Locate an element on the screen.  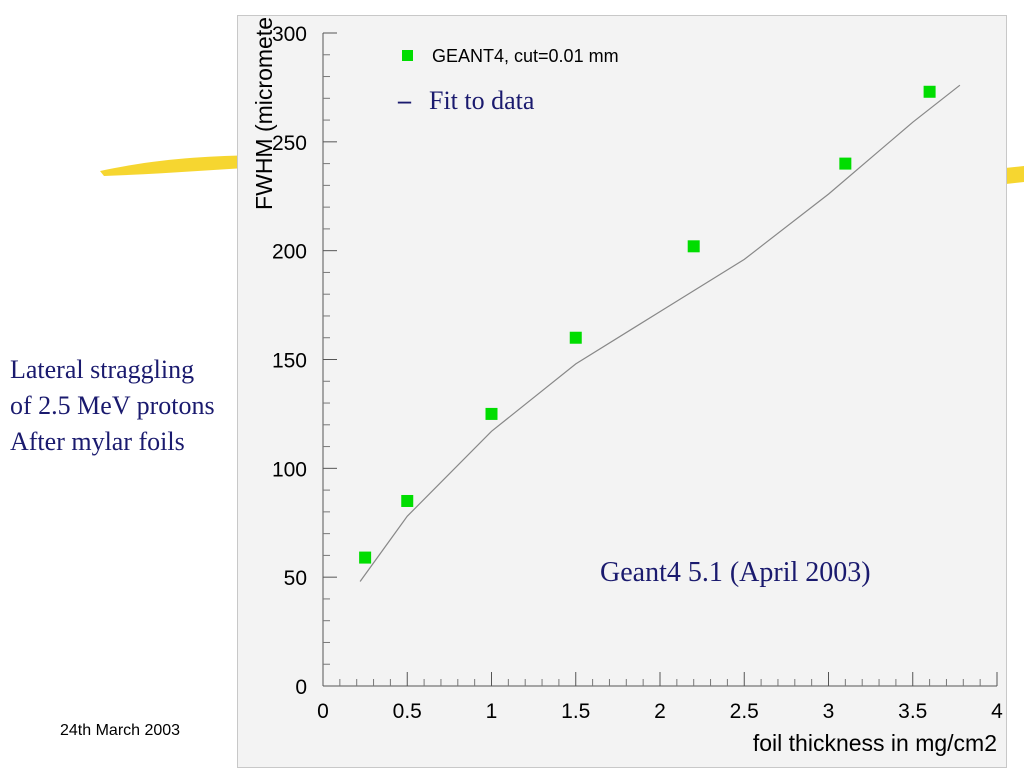
x-tick-label: 2 is located at coordinates (660, 711).